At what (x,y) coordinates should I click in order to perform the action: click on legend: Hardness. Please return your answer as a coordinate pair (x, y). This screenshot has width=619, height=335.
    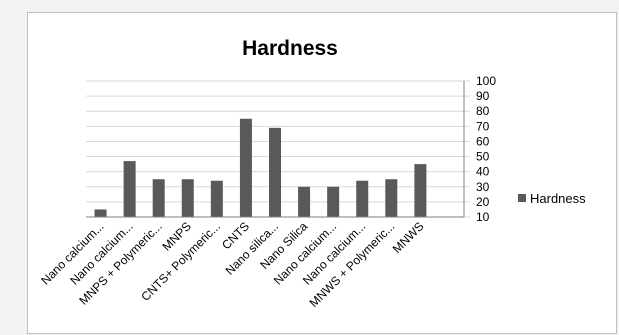
    Looking at the image, I should click on (552, 198).